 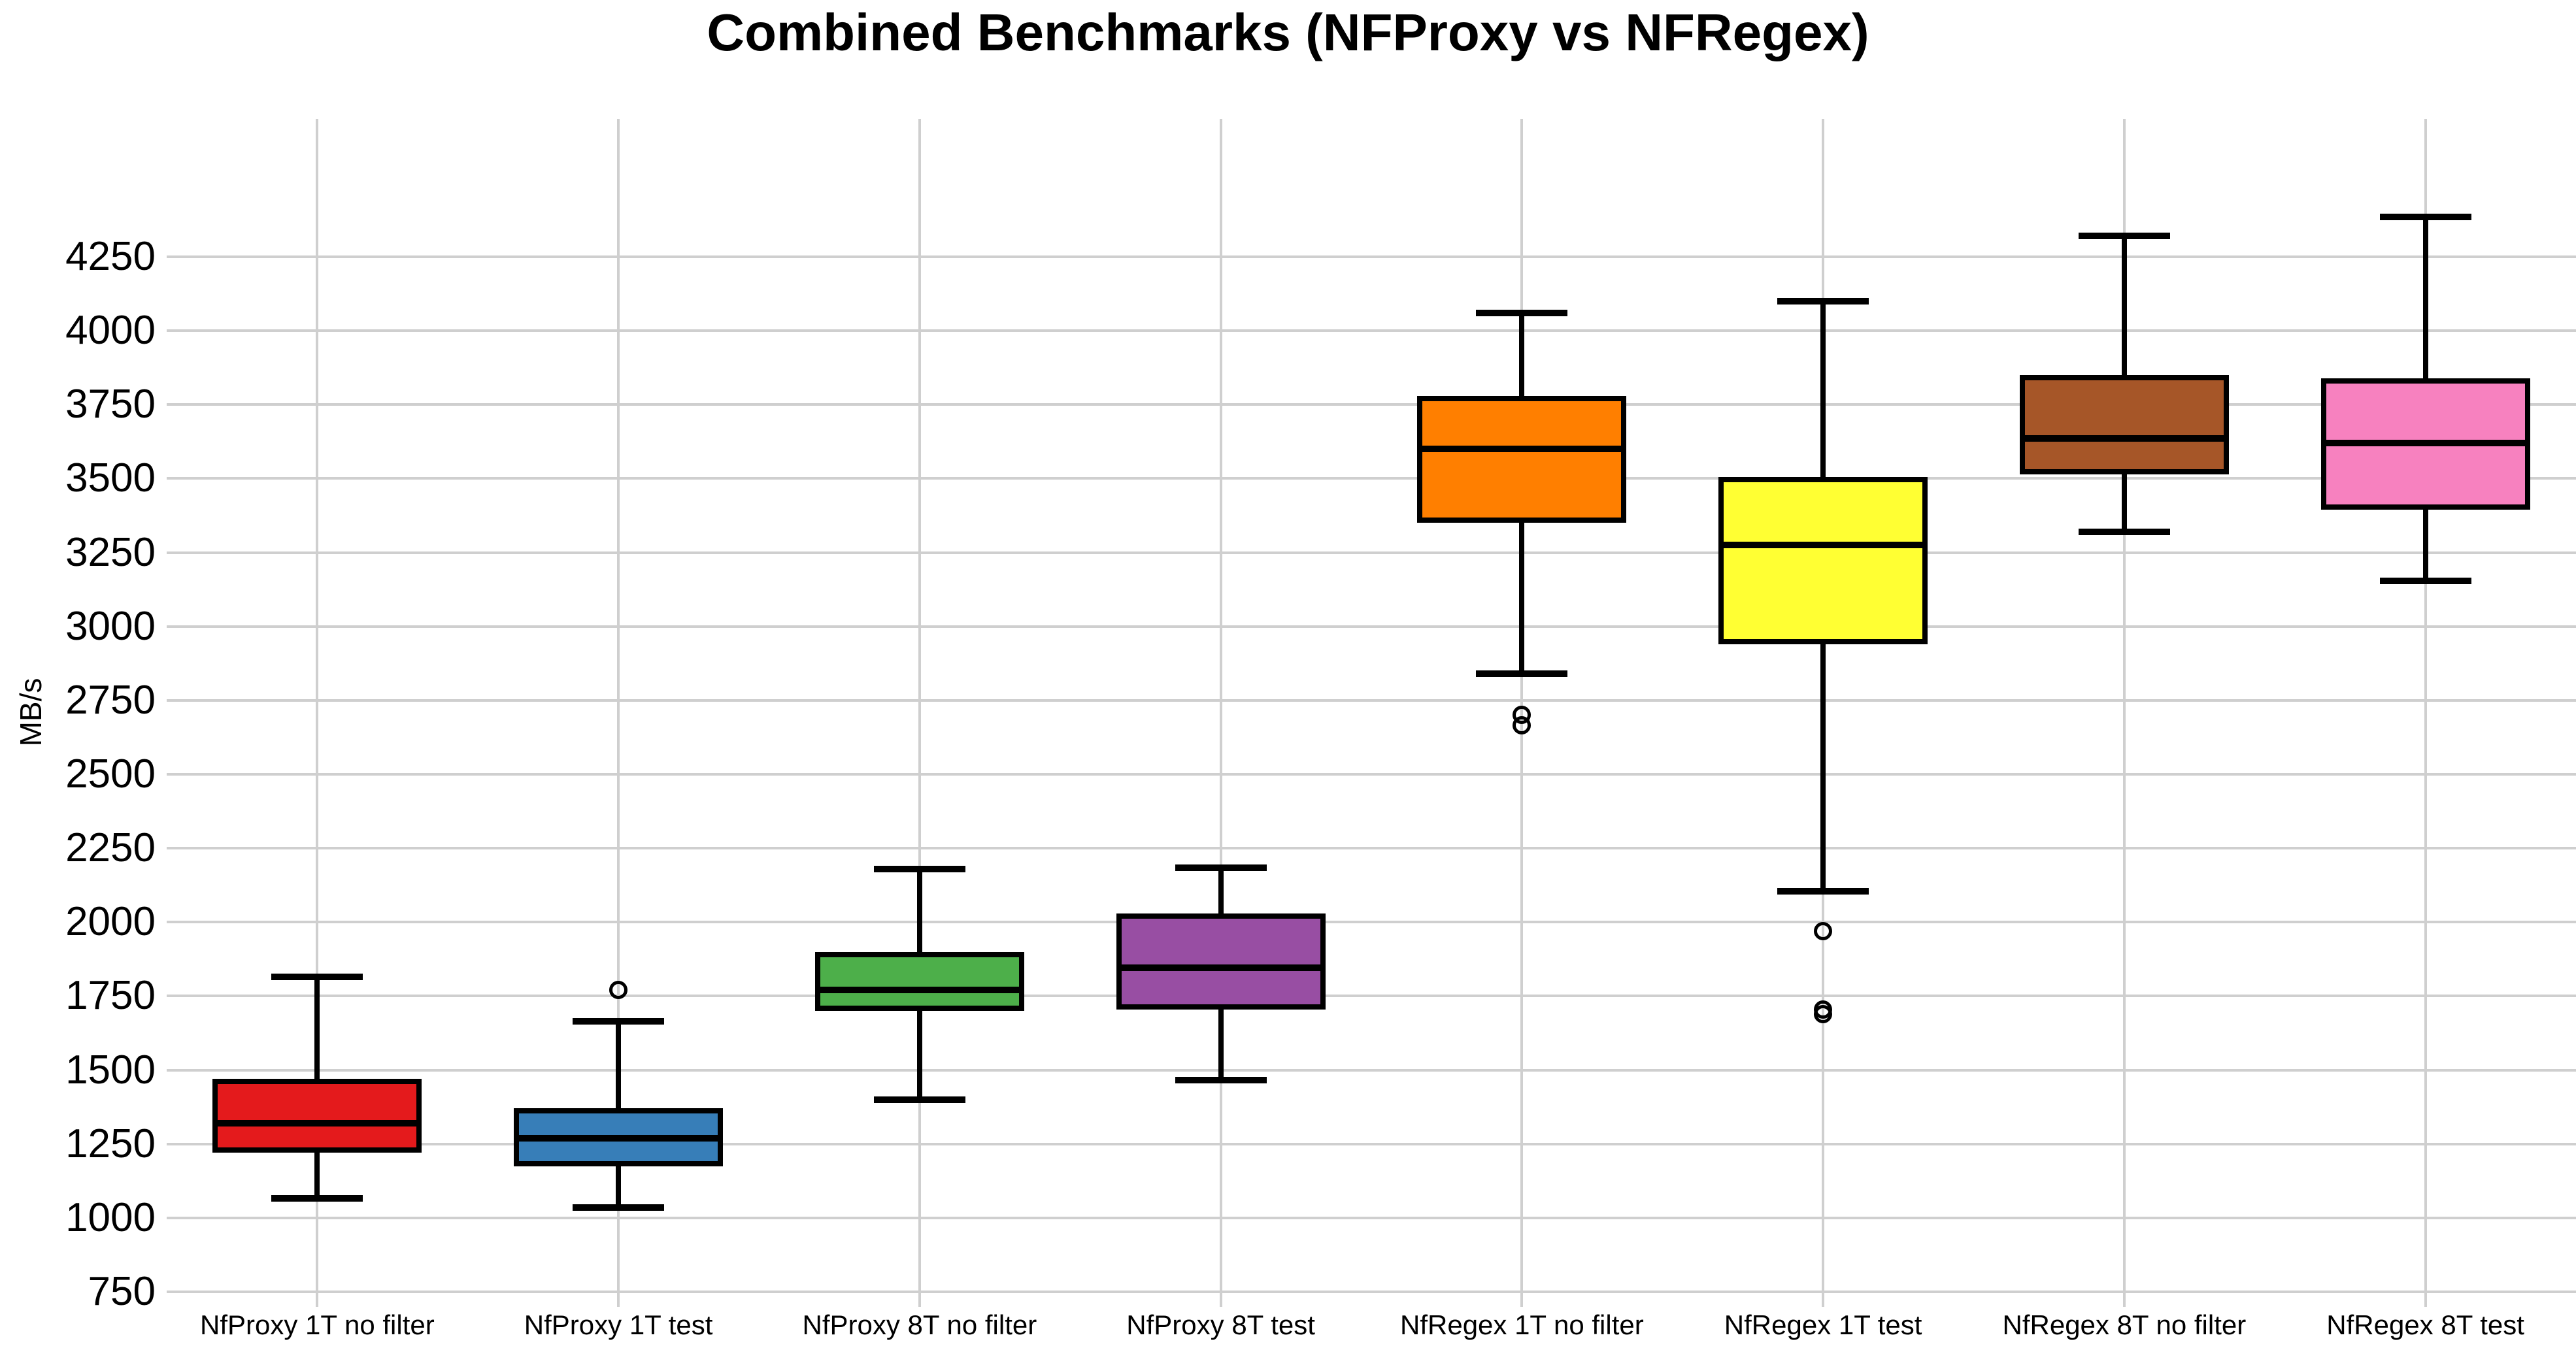 What do you see at coordinates (2124, 1324) in the screenshot?
I see `x-category-label: NfRegex 8T no filter` at bounding box center [2124, 1324].